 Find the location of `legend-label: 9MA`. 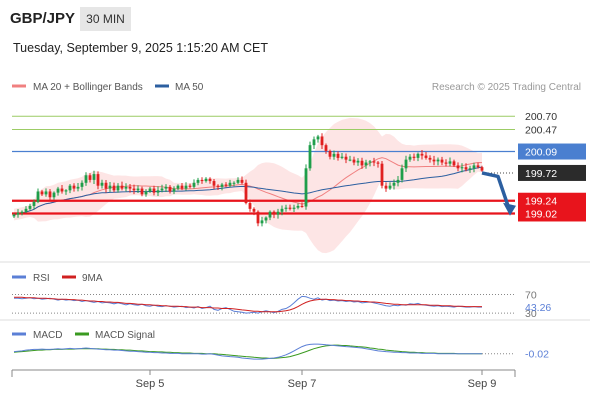

legend-label: 9MA is located at coordinates (92, 278).